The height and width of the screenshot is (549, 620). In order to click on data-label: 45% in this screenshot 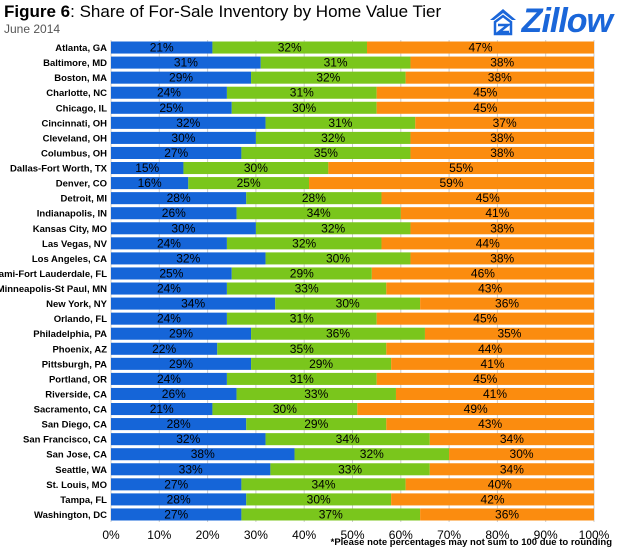, I will do `click(488, 198)`.